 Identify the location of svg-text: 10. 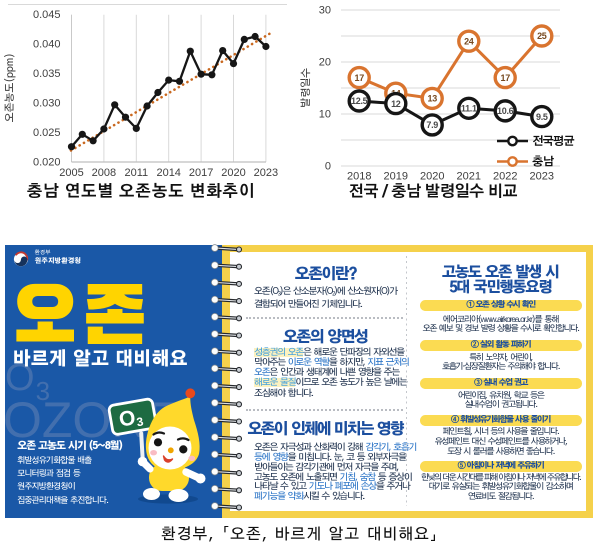
(325, 115).